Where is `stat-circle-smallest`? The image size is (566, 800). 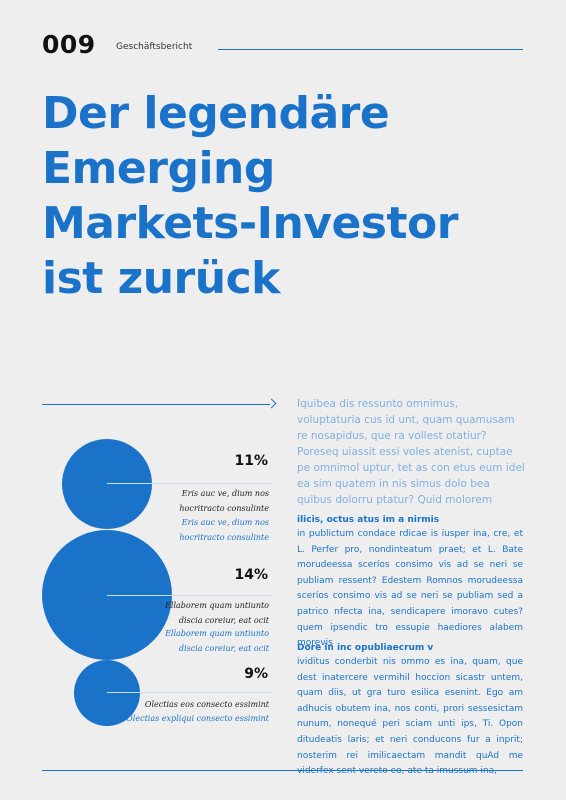
stat-circle-smallest is located at coordinates (107, 693).